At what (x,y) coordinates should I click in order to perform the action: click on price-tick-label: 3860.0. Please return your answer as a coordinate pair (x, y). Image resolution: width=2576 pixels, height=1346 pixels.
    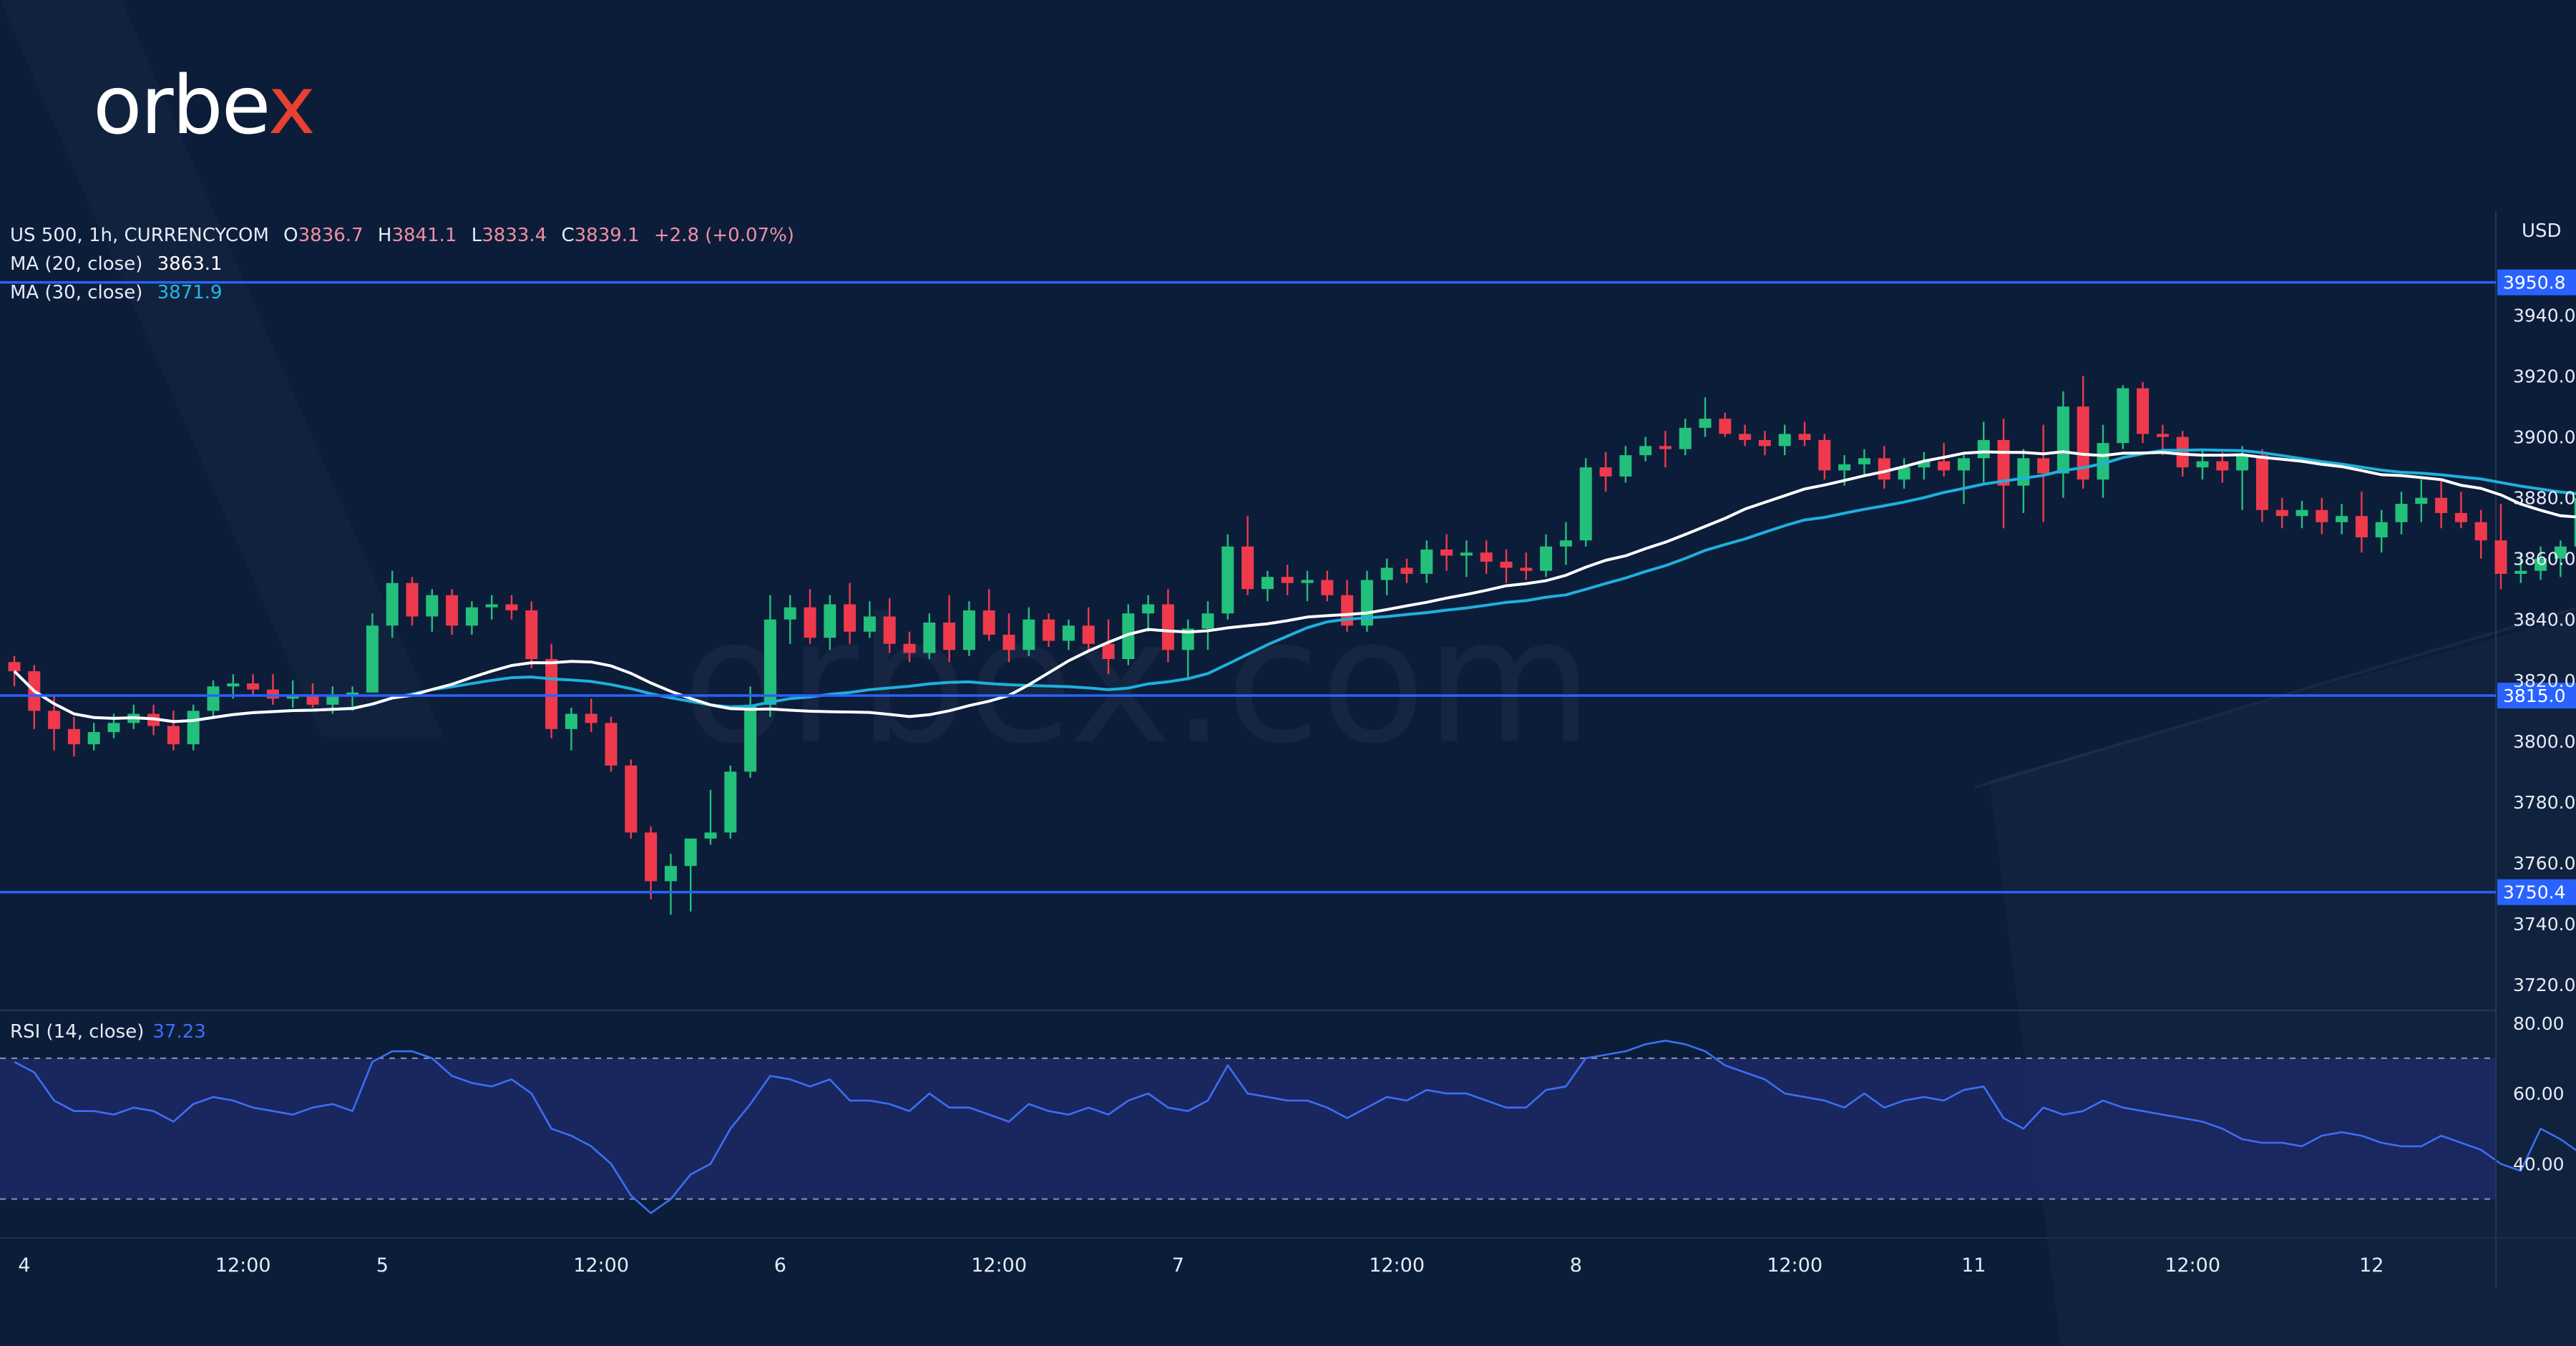
    Looking at the image, I should click on (2544, 559).